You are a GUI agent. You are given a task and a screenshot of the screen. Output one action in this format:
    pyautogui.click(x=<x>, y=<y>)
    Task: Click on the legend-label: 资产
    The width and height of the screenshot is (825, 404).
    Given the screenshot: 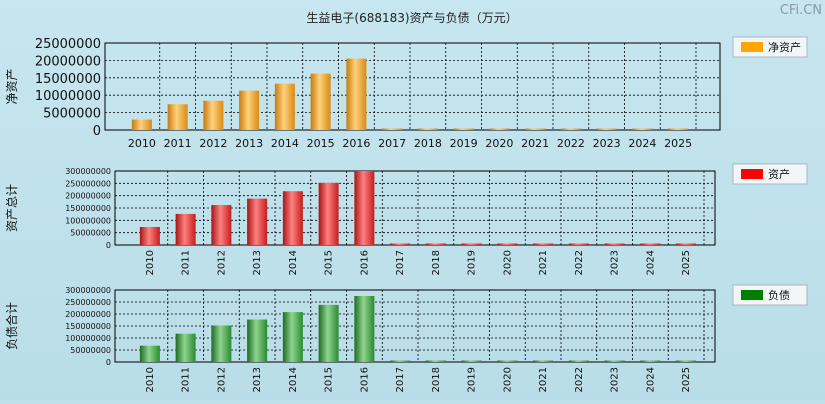 What is the action you would take?
    pyautogui.click(x=779, y=174)
    